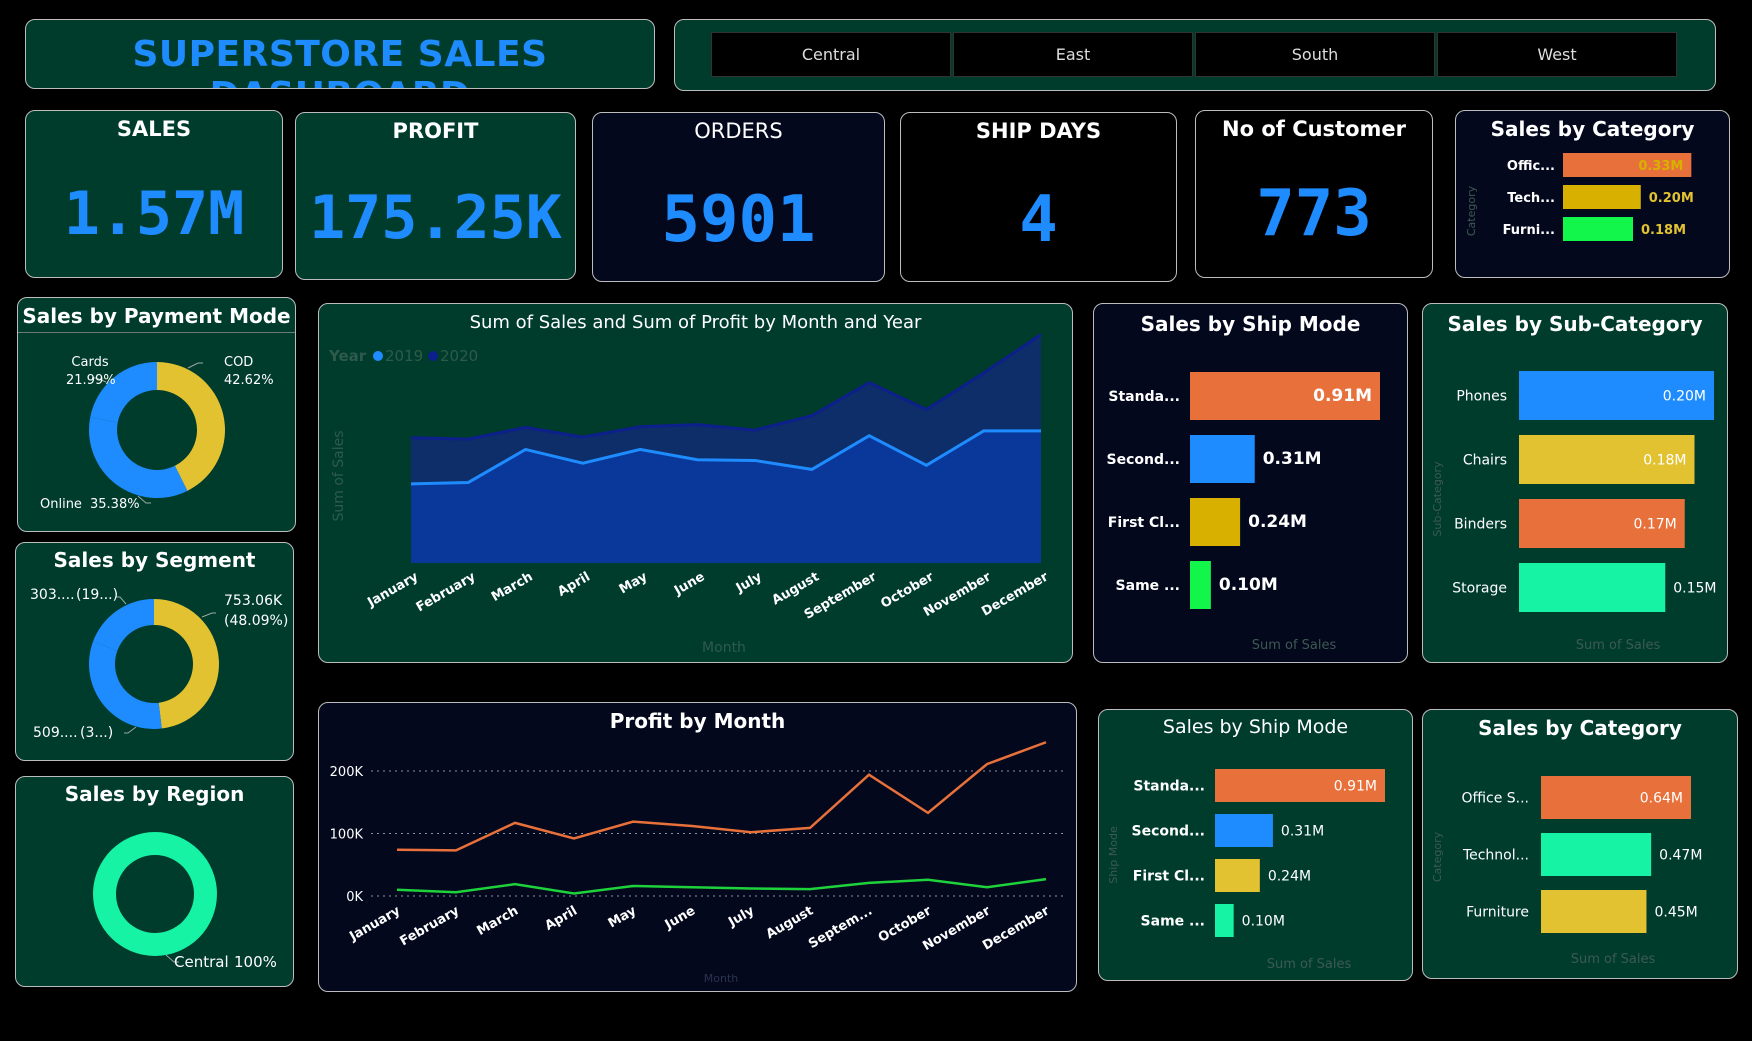  I want to click on kpi-sales-value: 1.57M, so click(154, 214).